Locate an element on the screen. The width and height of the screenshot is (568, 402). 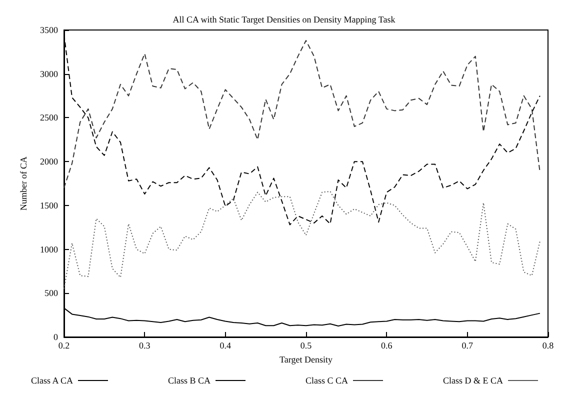
legend-label: Class A CA is located at coordinates (52, 381).